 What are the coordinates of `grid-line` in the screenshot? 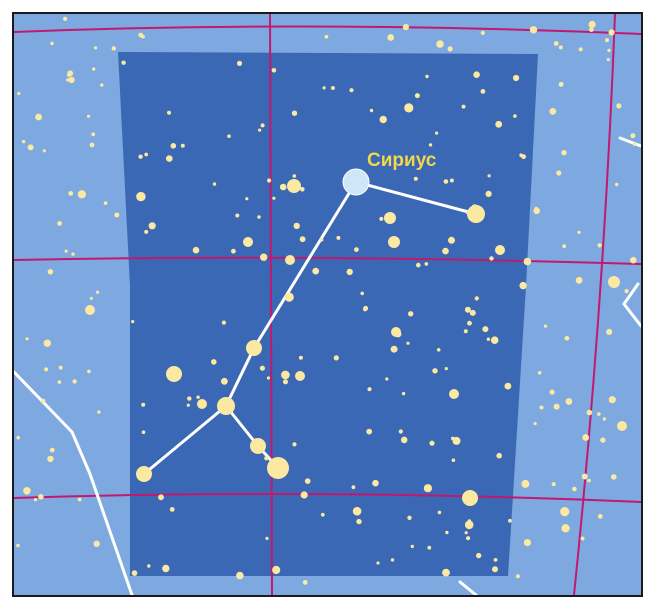 It's located at (327, 497).